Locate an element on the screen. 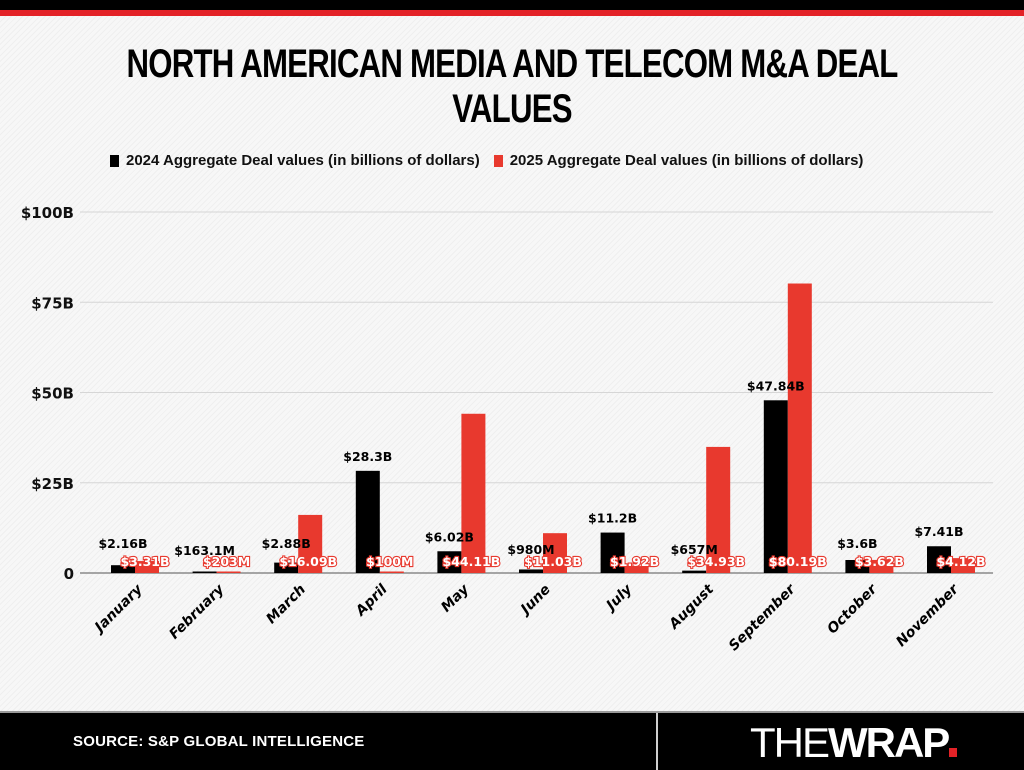 This screenshot has width=1024, height=770. x-tick-label: January is located at coordinates (118, 609).